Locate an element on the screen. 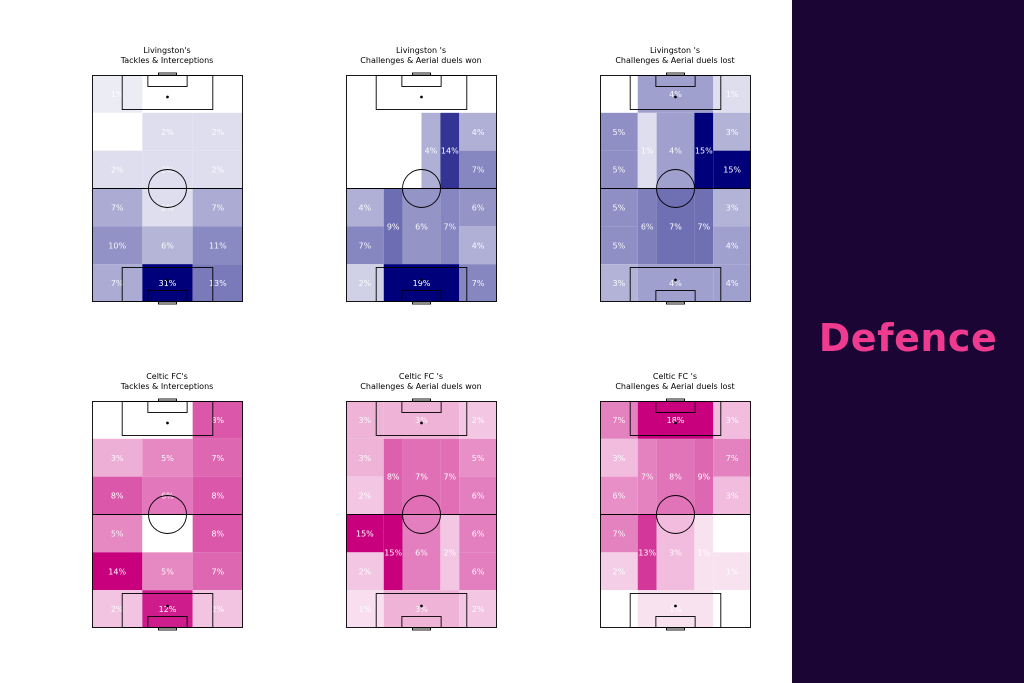  heatmap-cell-label: 15% is located at coordinates (704, 151).